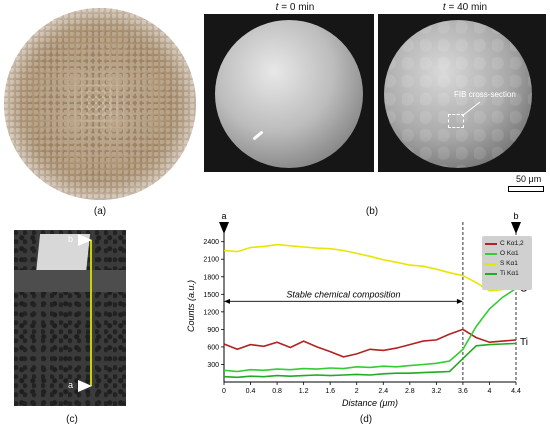 This screenshot has width=550, height=434. I want to click on x-tick-label: 3.6, so click(463, 391).